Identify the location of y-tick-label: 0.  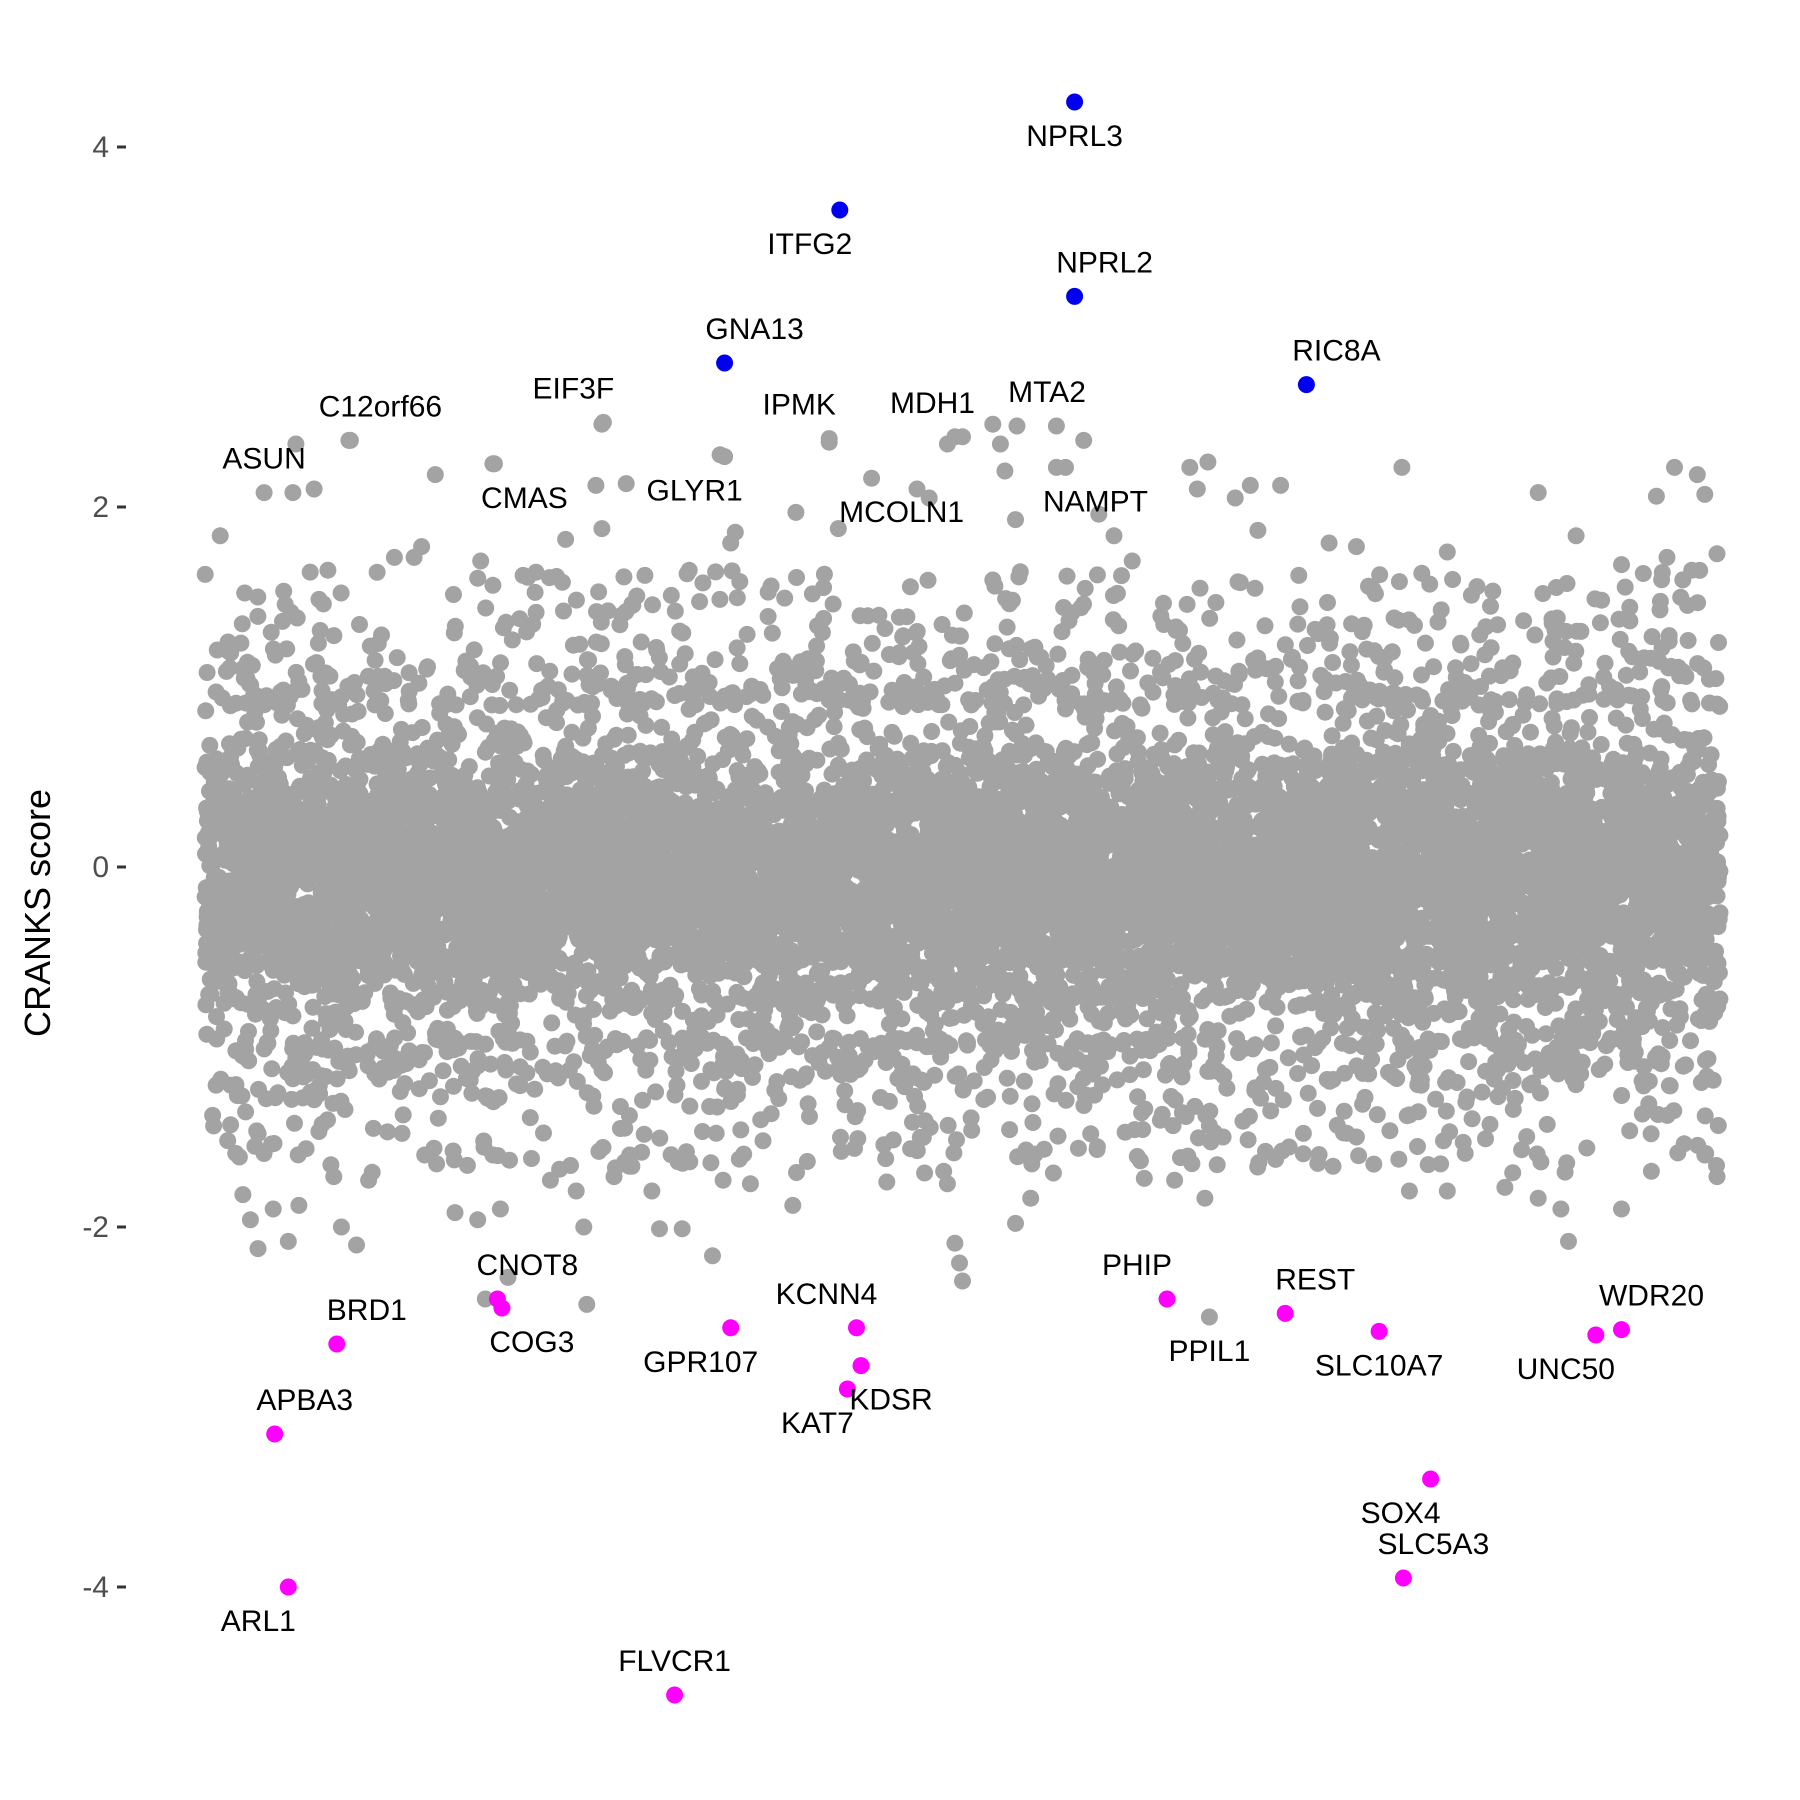
(100, 867).